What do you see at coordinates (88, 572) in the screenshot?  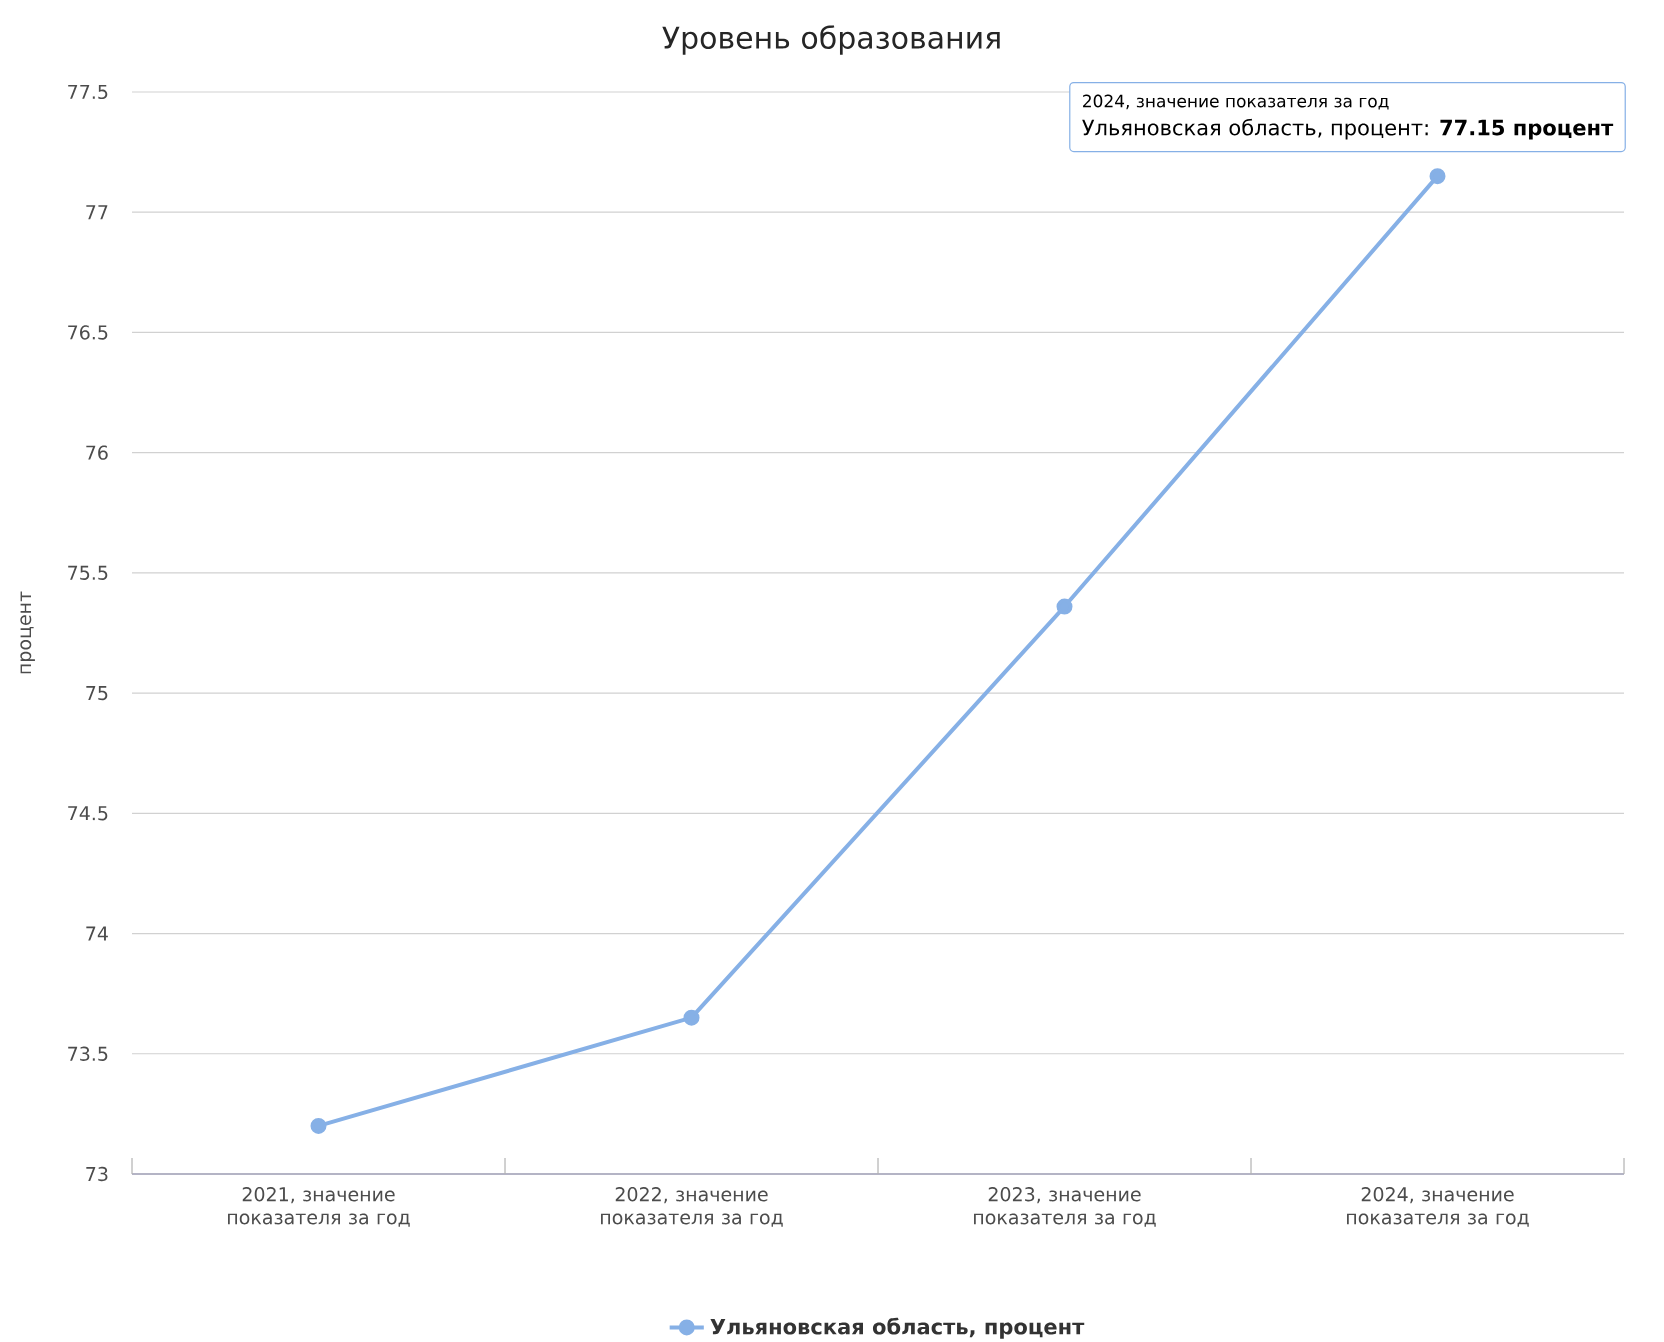 I see `y-tick-label: 75.5` at bounding box center [88, 572].